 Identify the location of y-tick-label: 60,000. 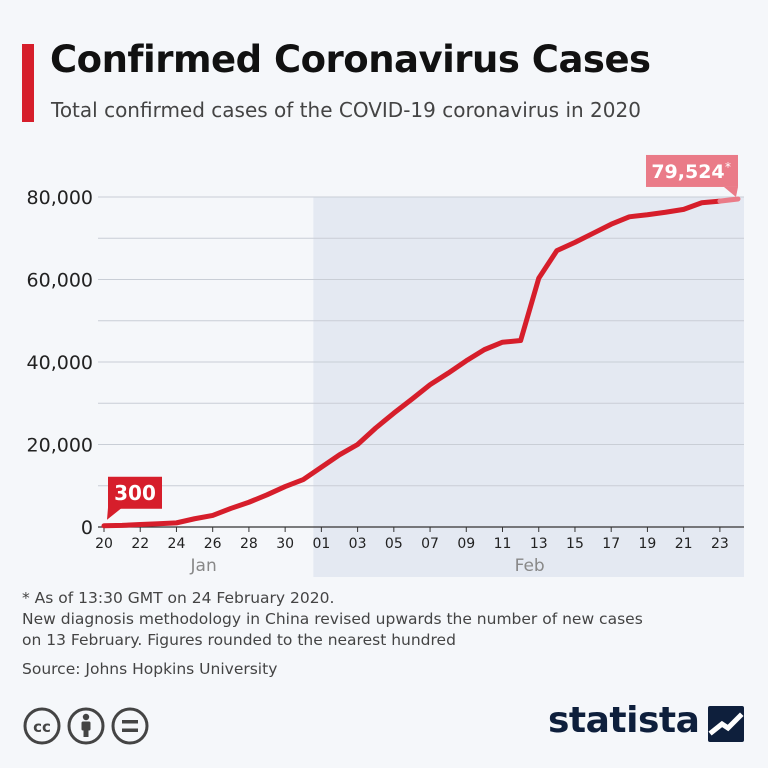
(60, 281).